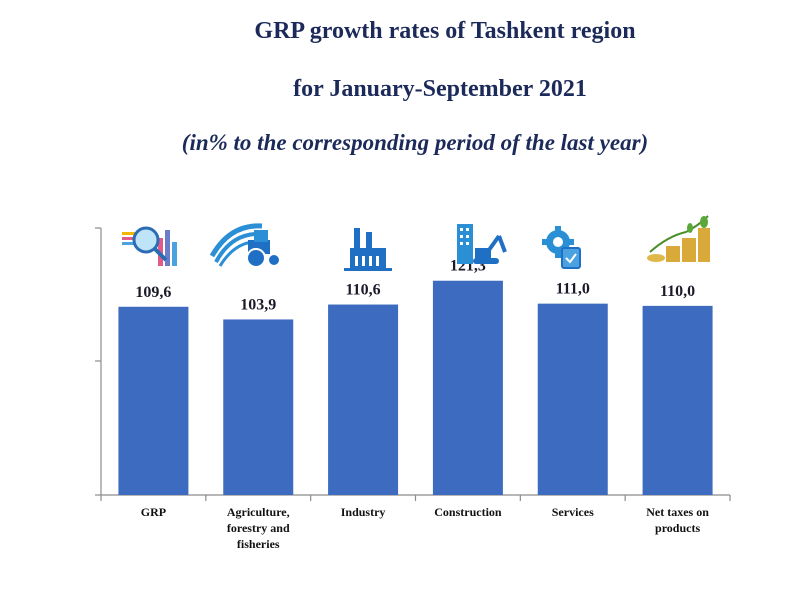  What do you see at coordinates (153, 512) in the screenshot?
I see `x-tick-label: GRP` at bounding box center [153, 512].